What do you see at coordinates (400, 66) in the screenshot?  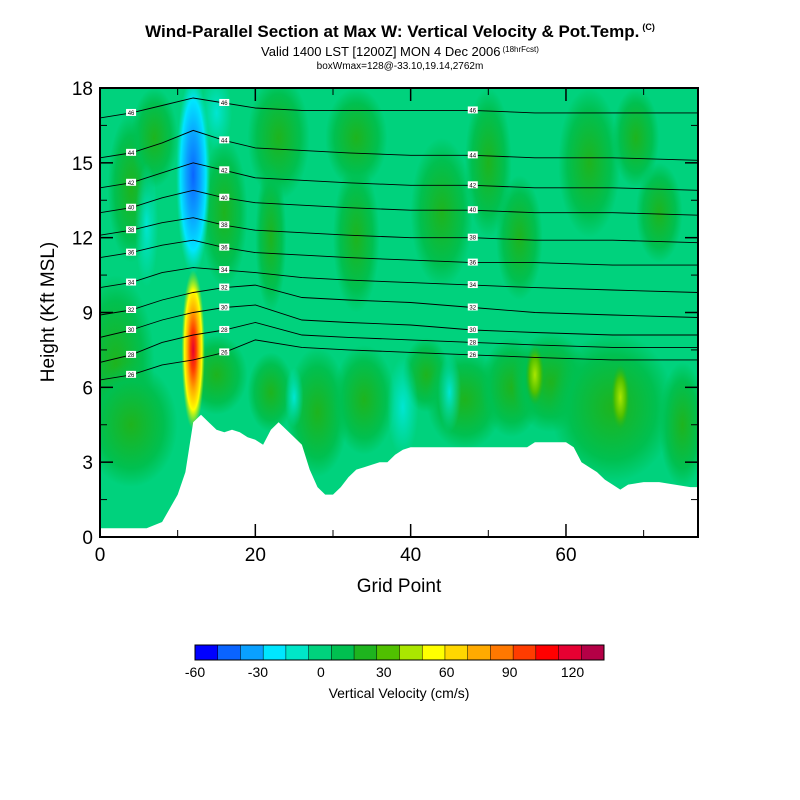 I see `box-max-info: boxWmax=128@-33.10,19.14,2762m` at bounding box center [400, 66].